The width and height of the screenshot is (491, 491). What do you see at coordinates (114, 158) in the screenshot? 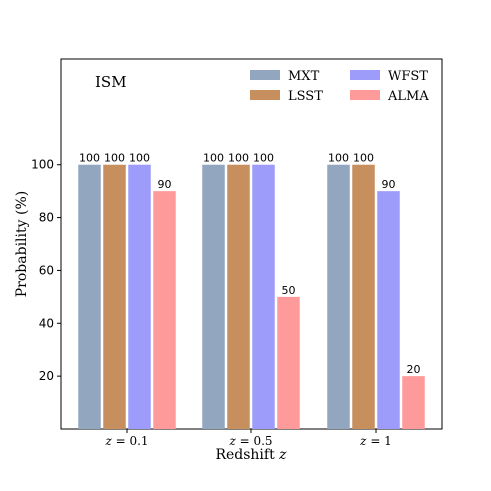
I see `value-label-lsst-1: 100` at bounding box center [114, 158].